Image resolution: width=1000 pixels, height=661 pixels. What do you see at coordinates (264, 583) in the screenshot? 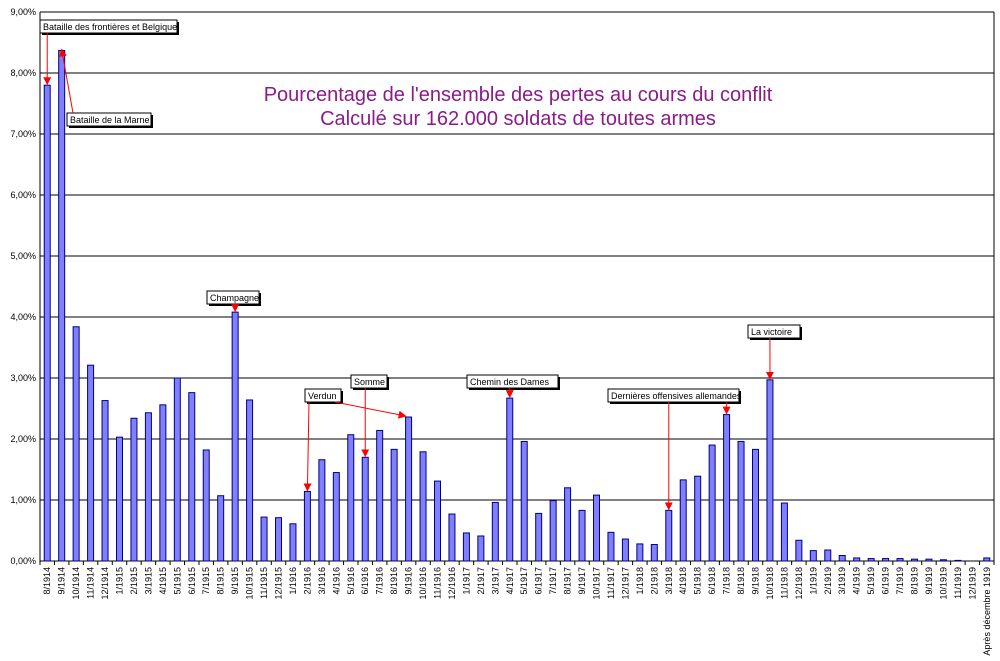
I see `x-tick-label: 11/1915` at bounding box center [264, 583].